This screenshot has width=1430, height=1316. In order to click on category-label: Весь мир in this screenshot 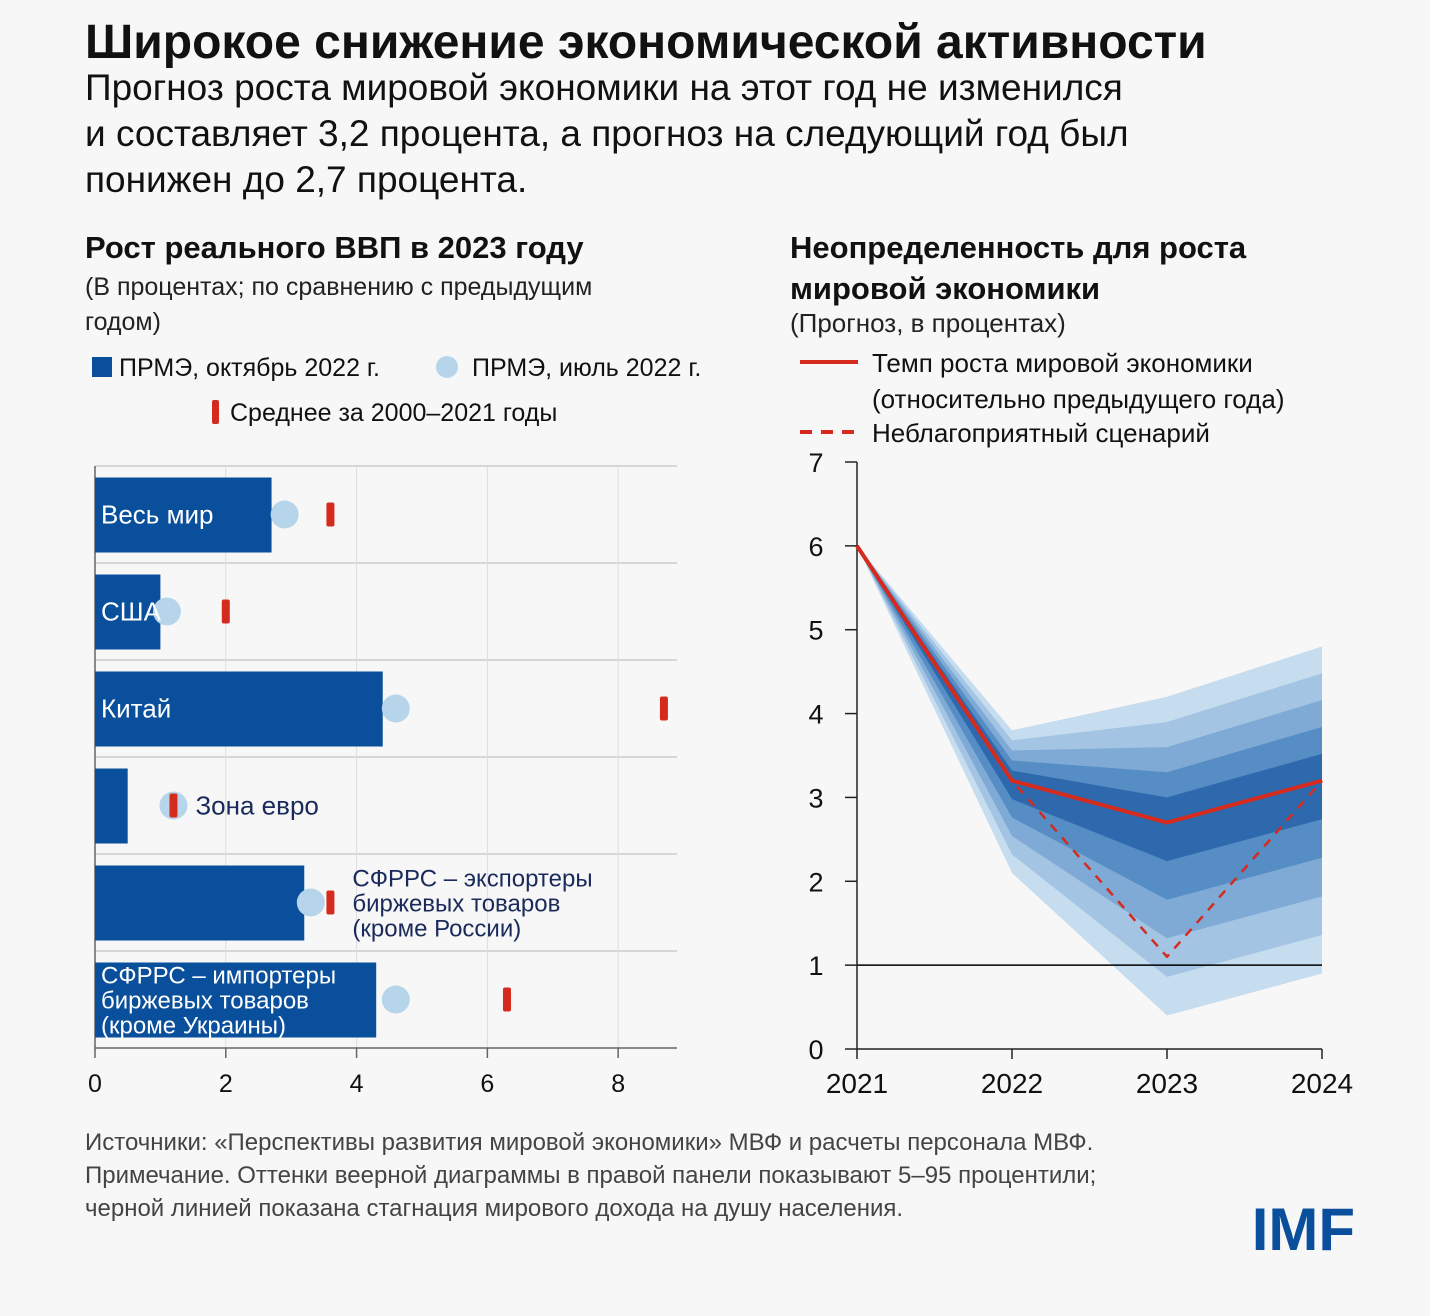, I will do `click(157, 515)`.